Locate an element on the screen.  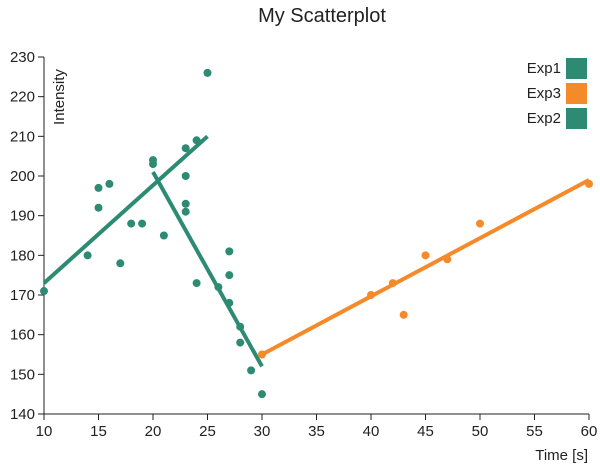
legend-swatch-exp3 is located at coordinates (576, 93).